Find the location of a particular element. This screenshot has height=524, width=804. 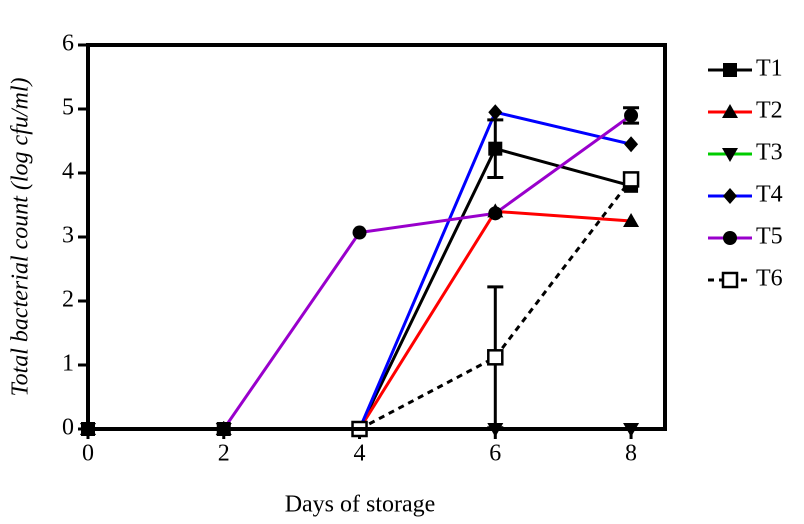

x-tick-label: 2 is located at coordinates (224, 454).